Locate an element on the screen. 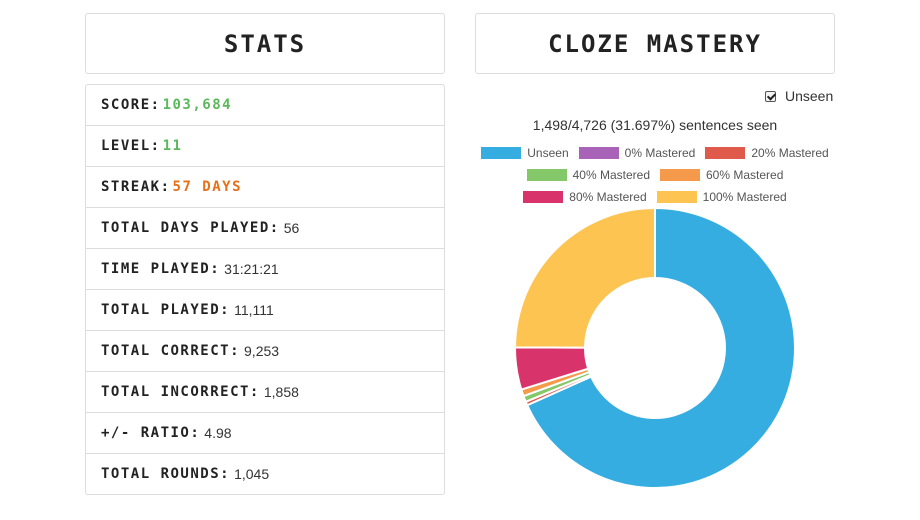  stats-panel-title: STATS is located at coordinates (265, 43).